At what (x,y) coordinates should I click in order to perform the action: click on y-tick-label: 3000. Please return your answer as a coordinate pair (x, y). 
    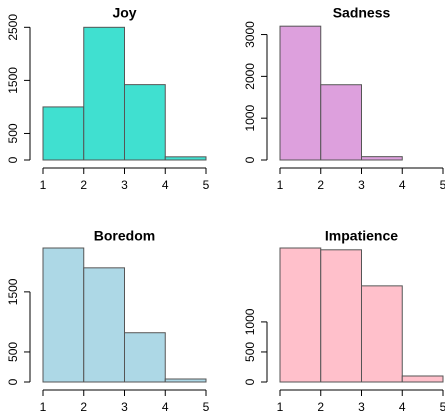
    Looking at the image, I should click on (250, 34).